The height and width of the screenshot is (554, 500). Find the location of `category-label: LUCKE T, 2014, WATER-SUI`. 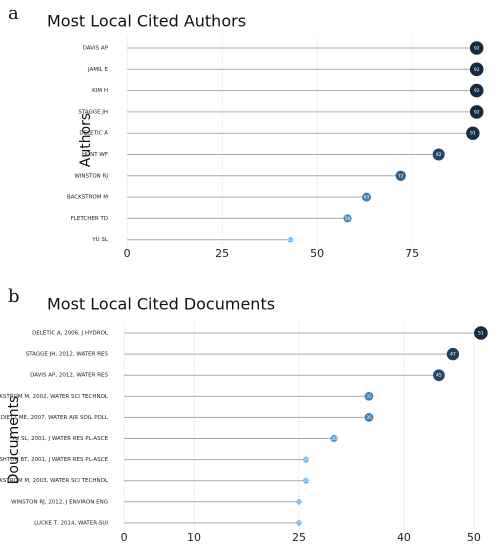

category-label: LUCKE T, 2014, WATER-SUI is located at coordinates (71, 523).